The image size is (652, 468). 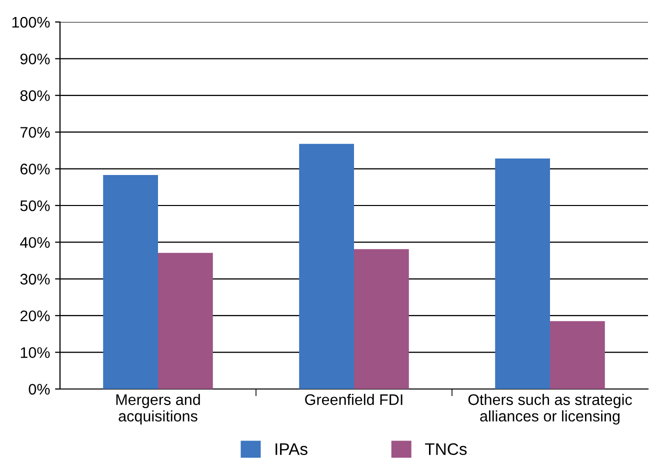 I want to click on x-tick-label: Others such as strategic alliances or licensing, so click(x=550, y=409).